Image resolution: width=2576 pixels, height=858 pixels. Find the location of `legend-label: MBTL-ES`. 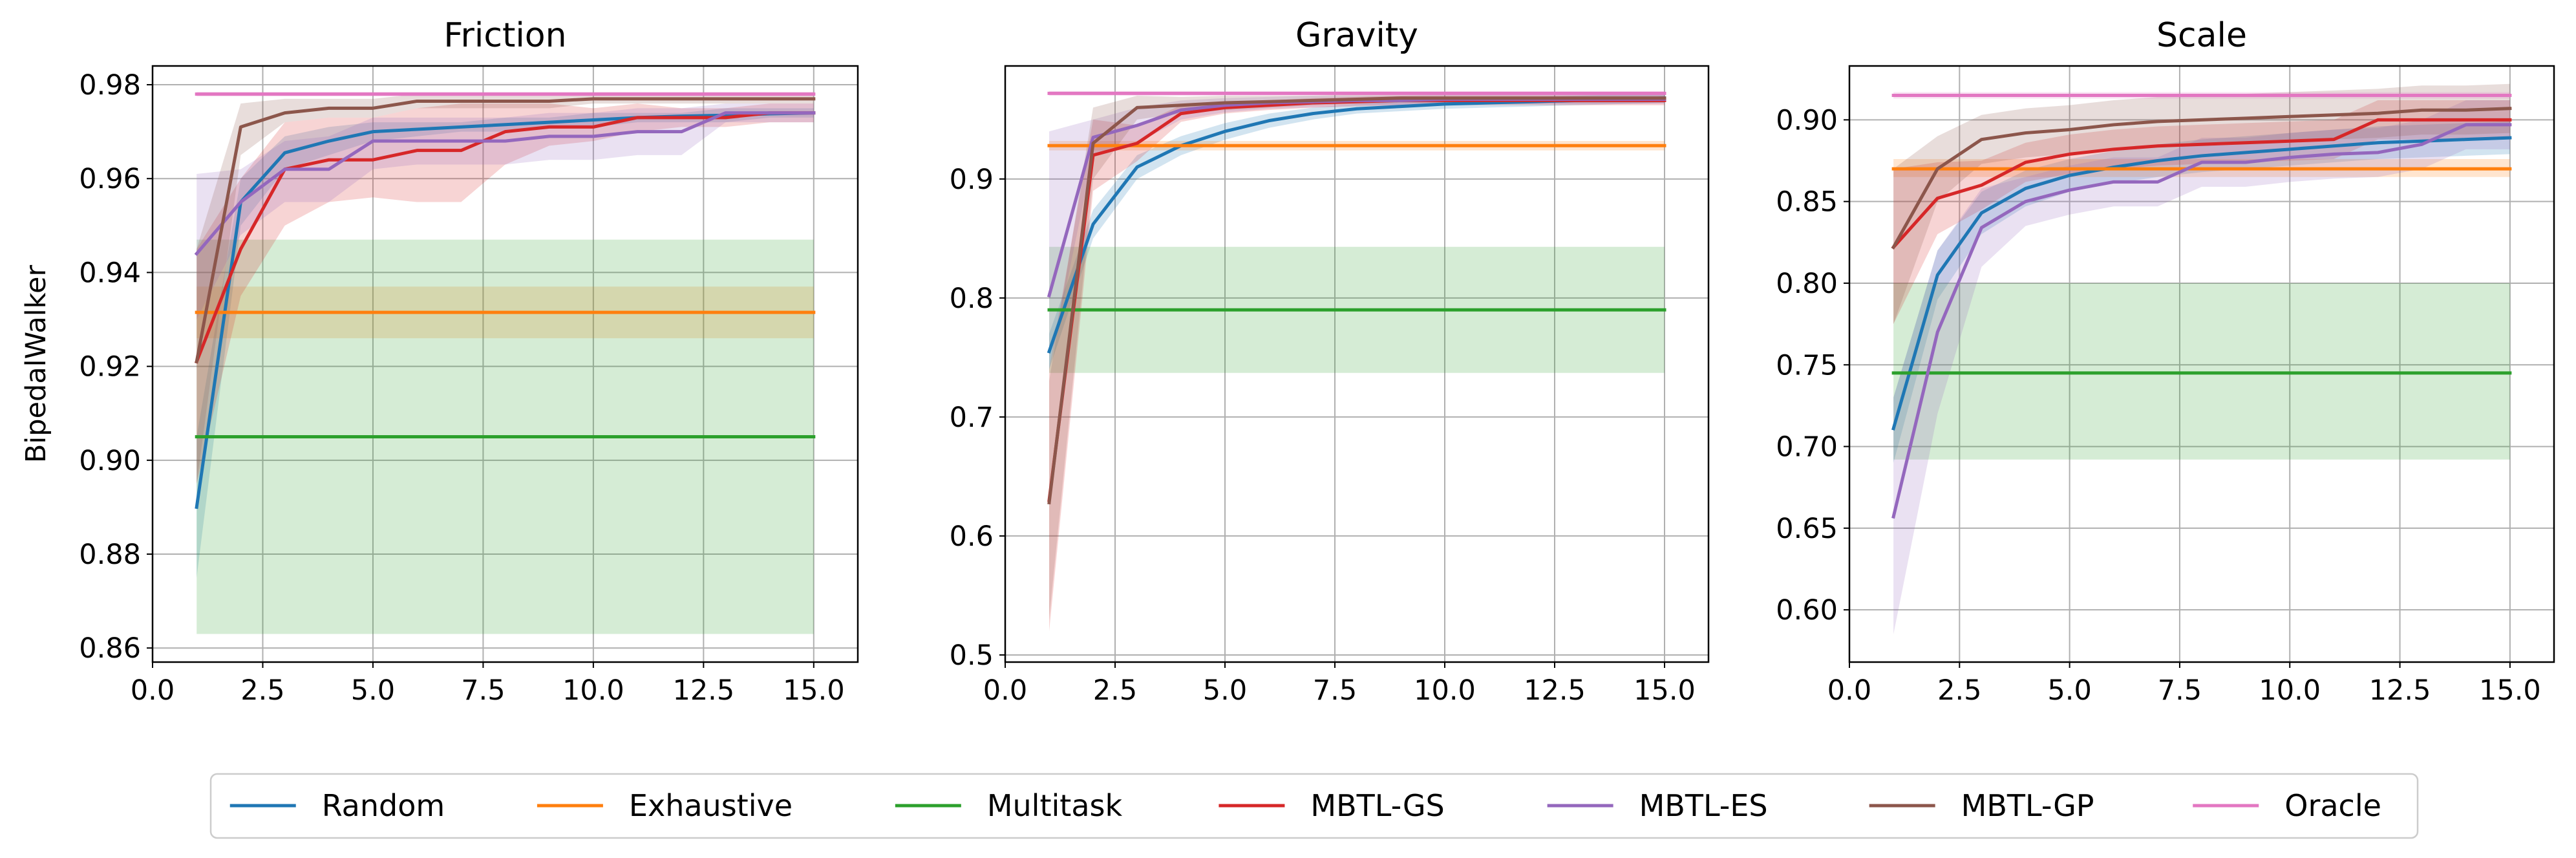

legend-label: MBTL-ES is located at coordinates (1703, 805).